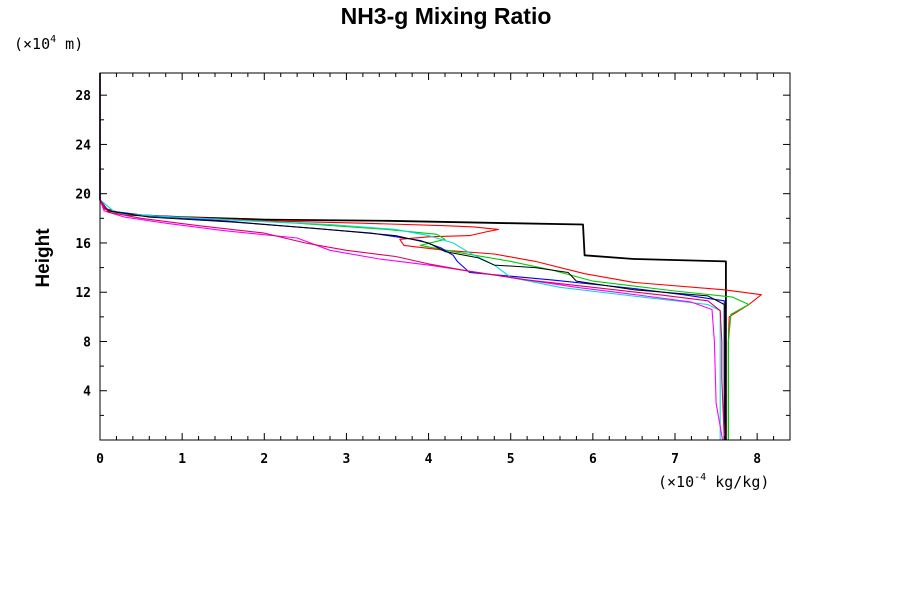 This screenshot has width=900, height=600. I want to click on x-tick-label: 7, so click(675, 459).